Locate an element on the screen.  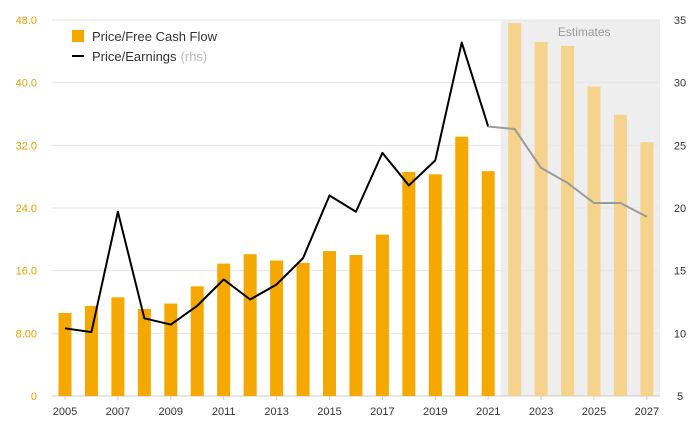
bar-2024 is located at coordinates (568, 220).